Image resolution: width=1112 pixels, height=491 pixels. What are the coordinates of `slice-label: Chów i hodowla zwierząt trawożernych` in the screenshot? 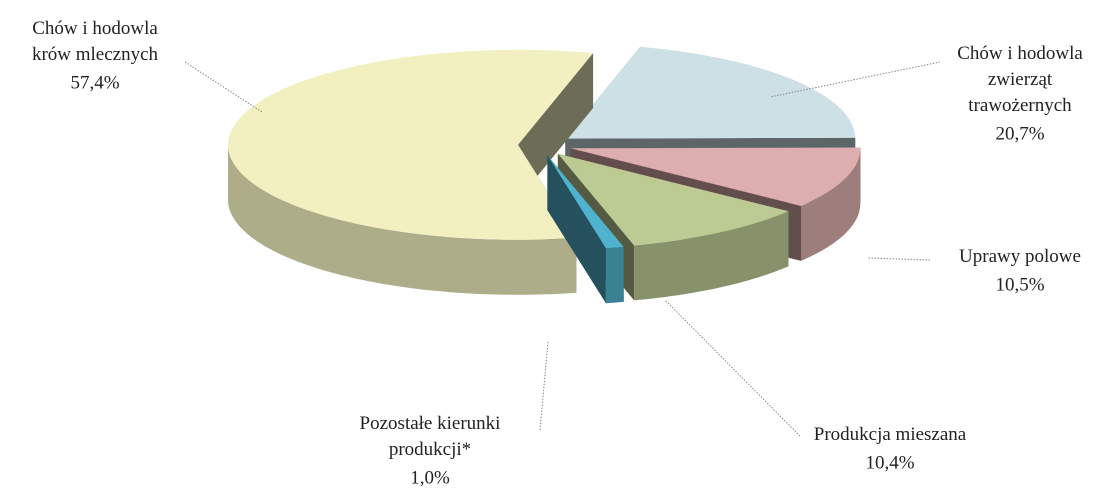 It's located at (1020, 79).